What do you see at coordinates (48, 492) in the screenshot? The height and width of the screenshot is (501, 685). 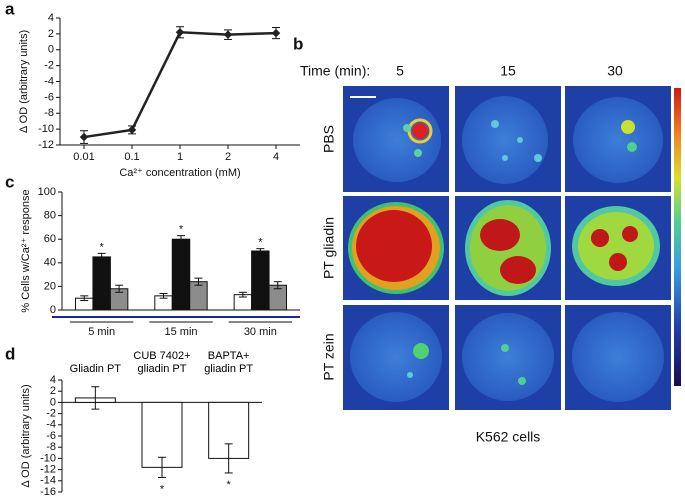 I see `y-tick-label: -16` at bounding box center [48, 492].